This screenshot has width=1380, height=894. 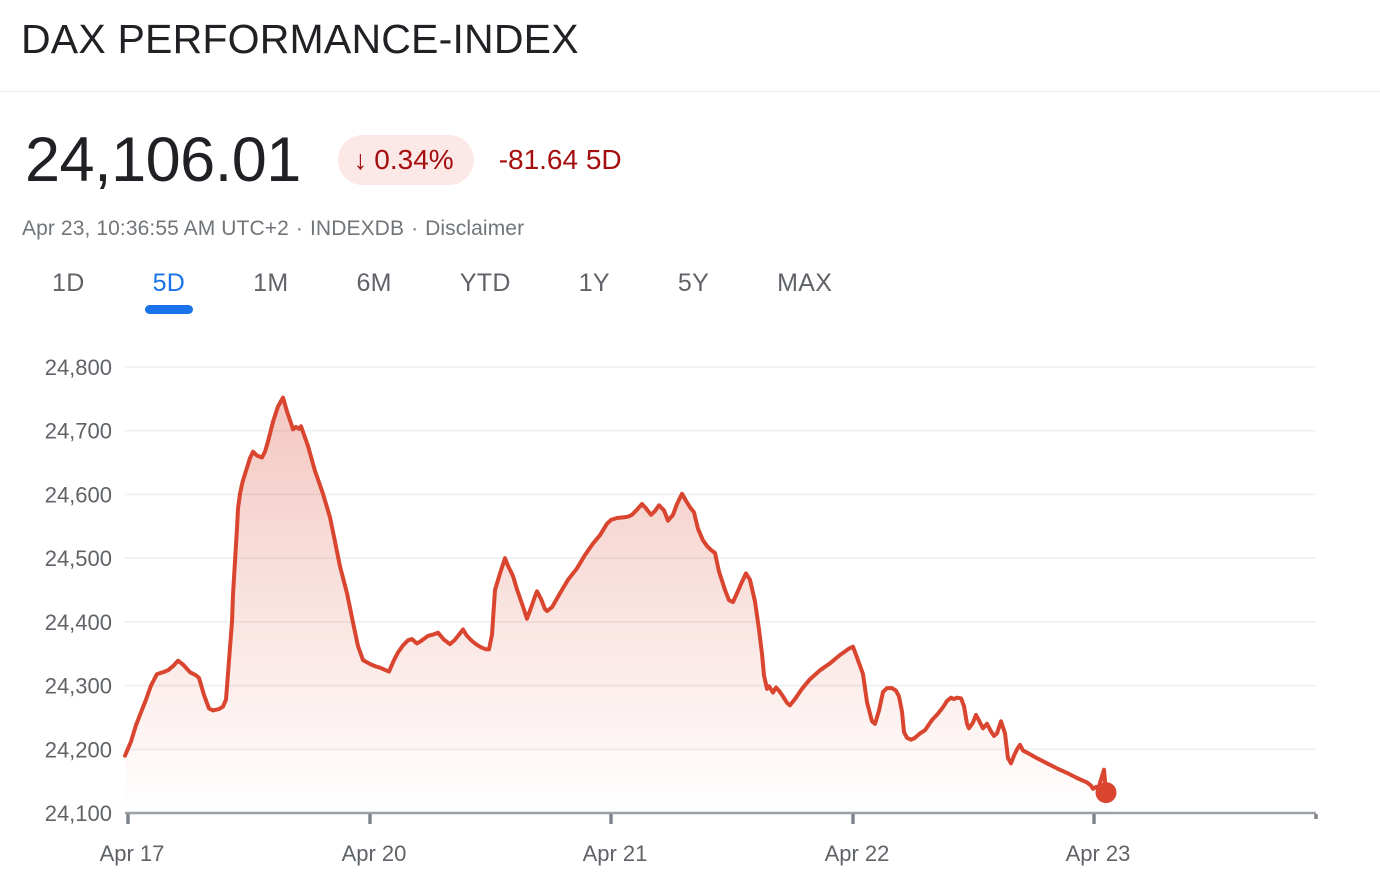 I want to click on header-divider, so click(x=690, y=91).